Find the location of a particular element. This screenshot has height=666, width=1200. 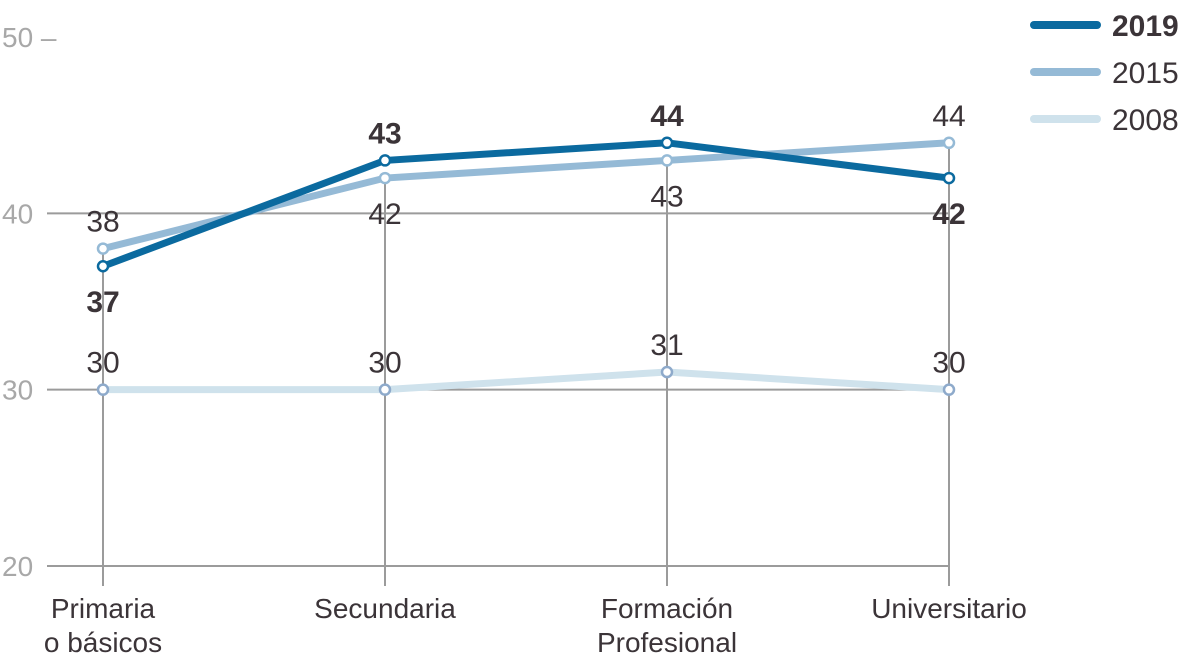

x-tick-label: Formación Profesional is located at coordinates (667, 625).